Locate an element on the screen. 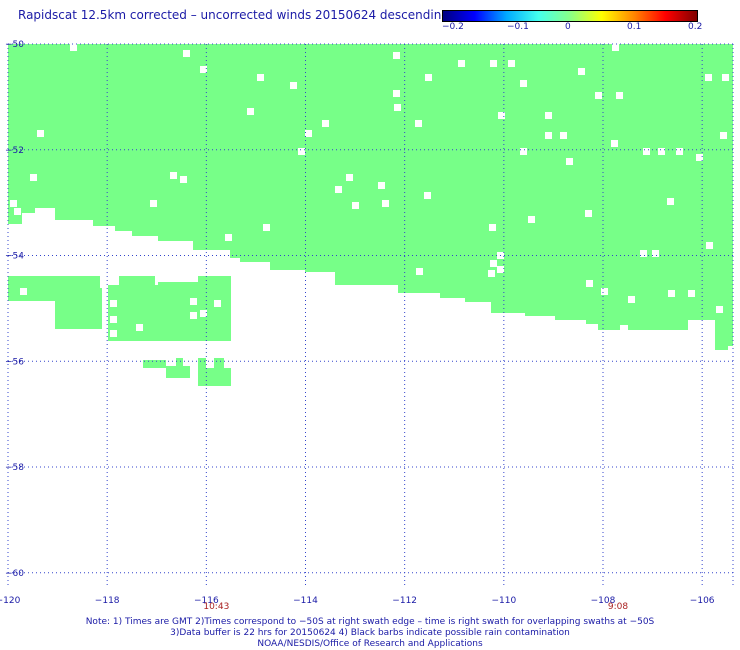 This screenshot has width=740, height=650. latitude-tick-label: −54 is located at coordinates (14, 257).